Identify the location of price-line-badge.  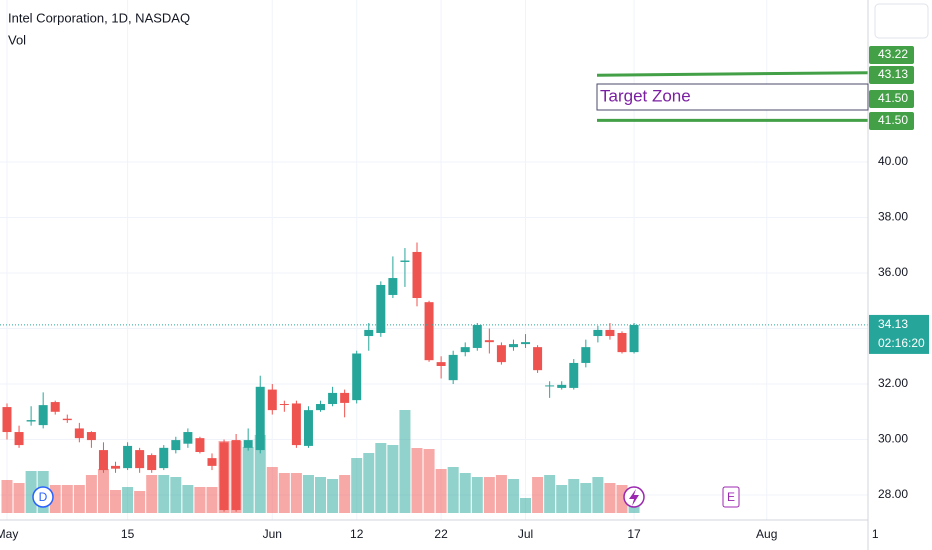
(891, 75).